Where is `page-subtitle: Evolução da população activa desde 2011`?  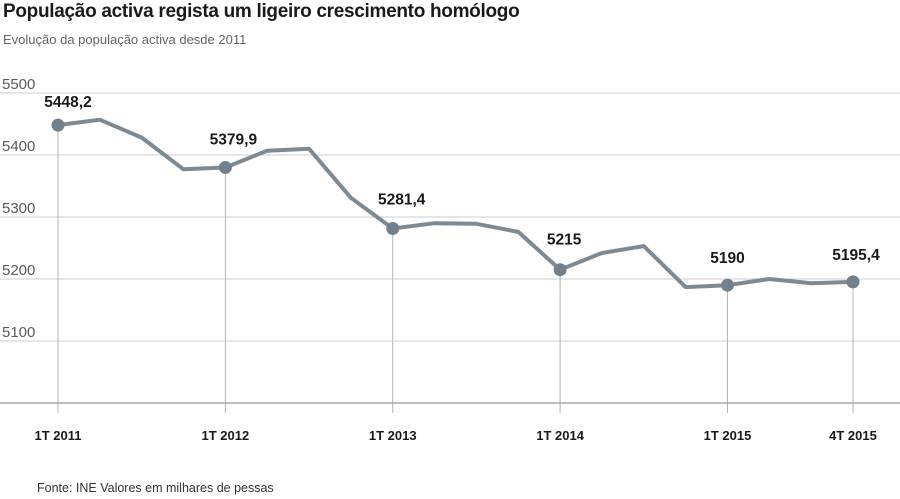
page-subtitle: Evolução da população activa desde 2011 is located at coordinates (125, 39).